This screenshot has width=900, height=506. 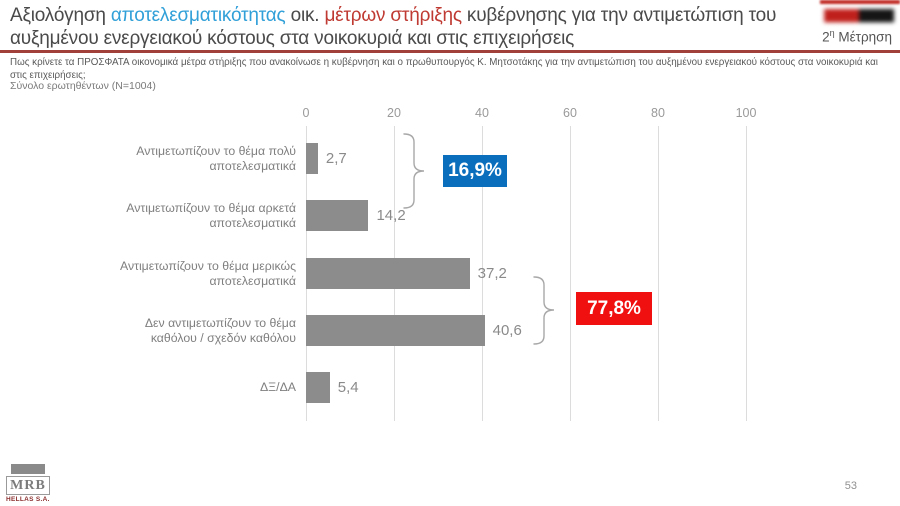 I want to click on x-axis-tick-label: 40, so click(x=482, y=113).